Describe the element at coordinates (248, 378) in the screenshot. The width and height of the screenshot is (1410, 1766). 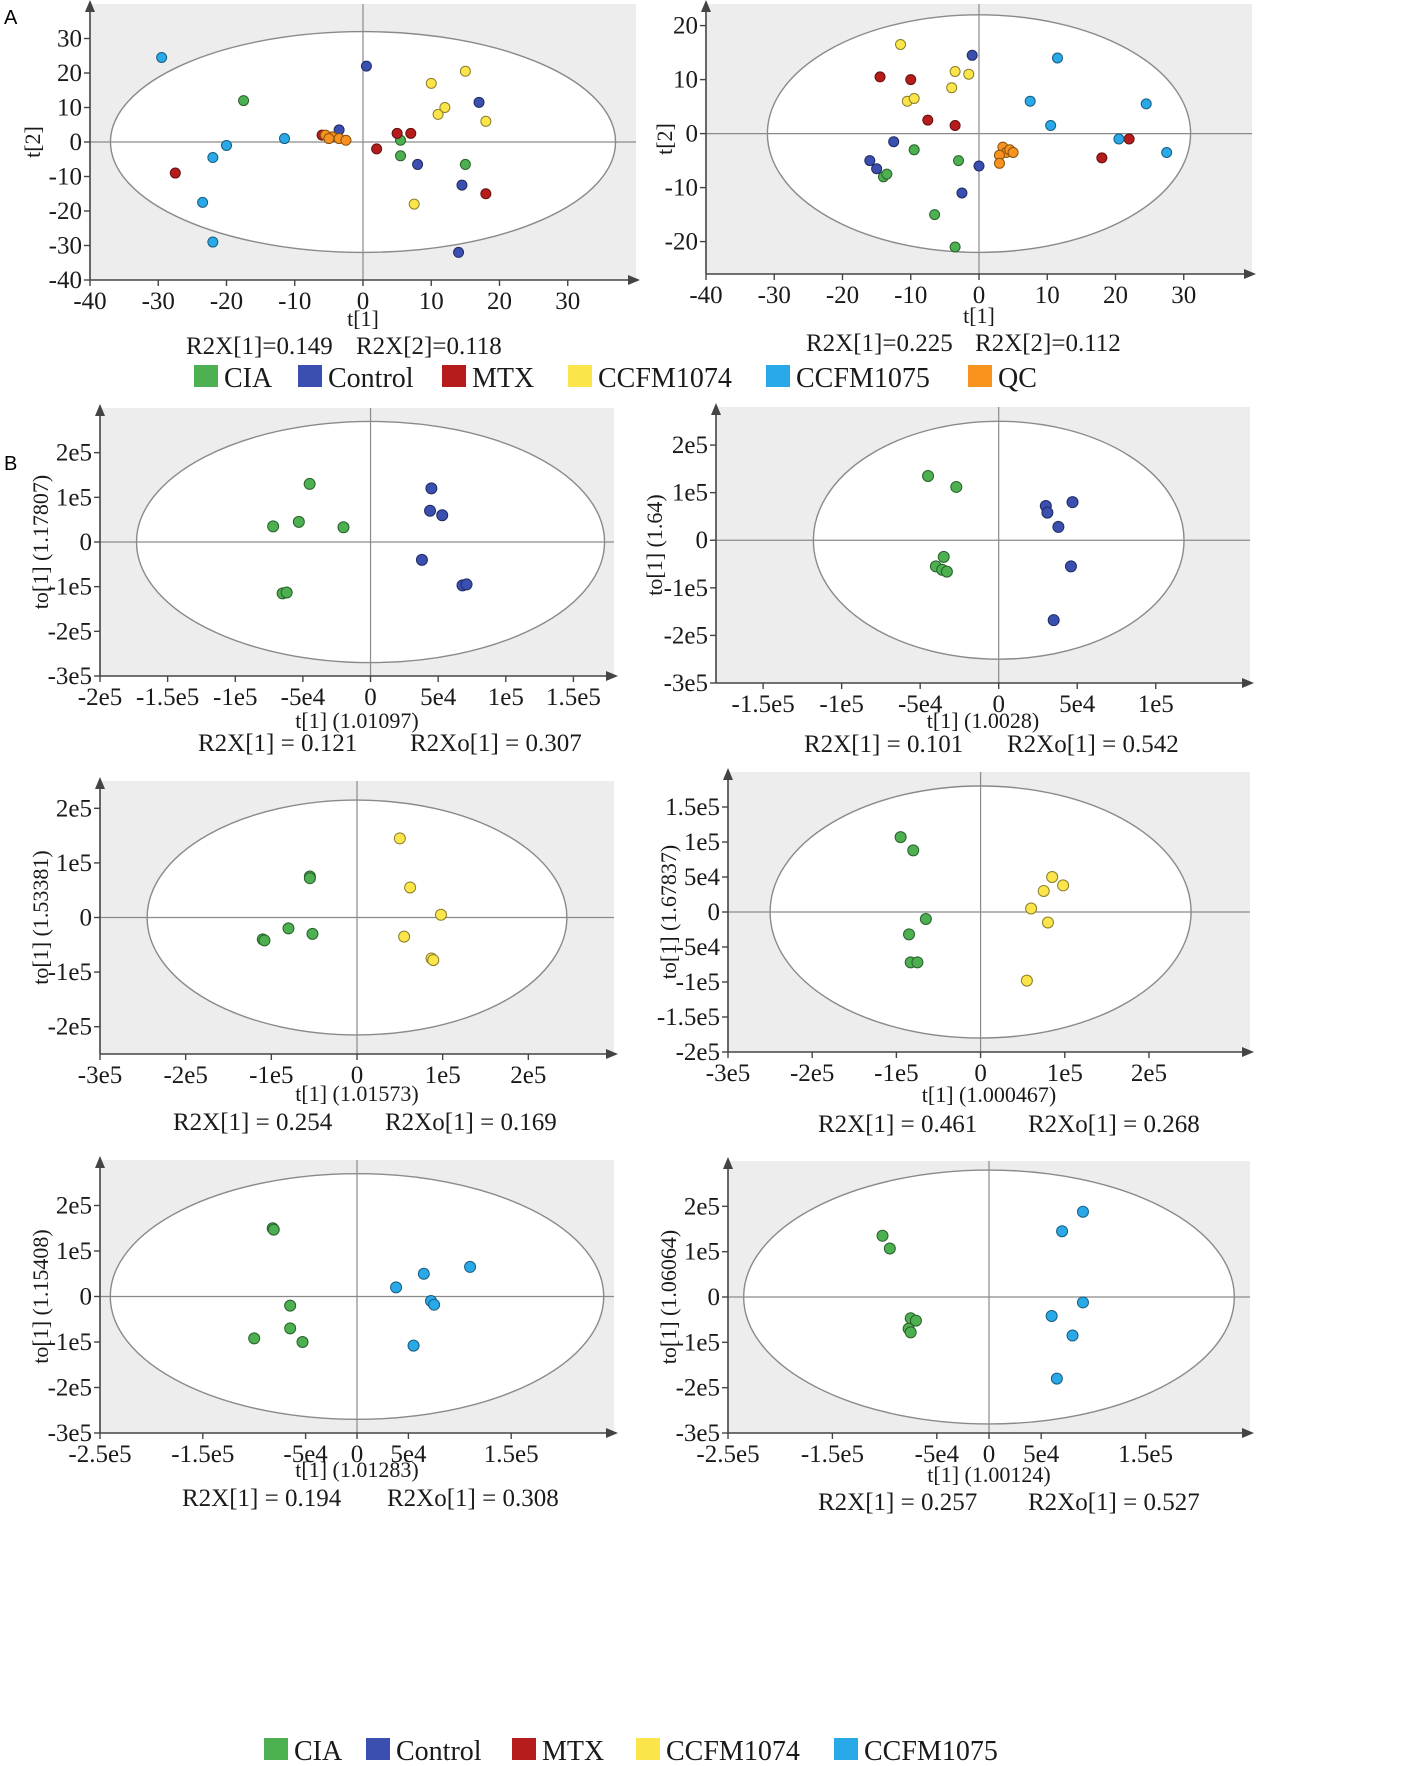
I see `legend-label-cia: CIA` at that location.